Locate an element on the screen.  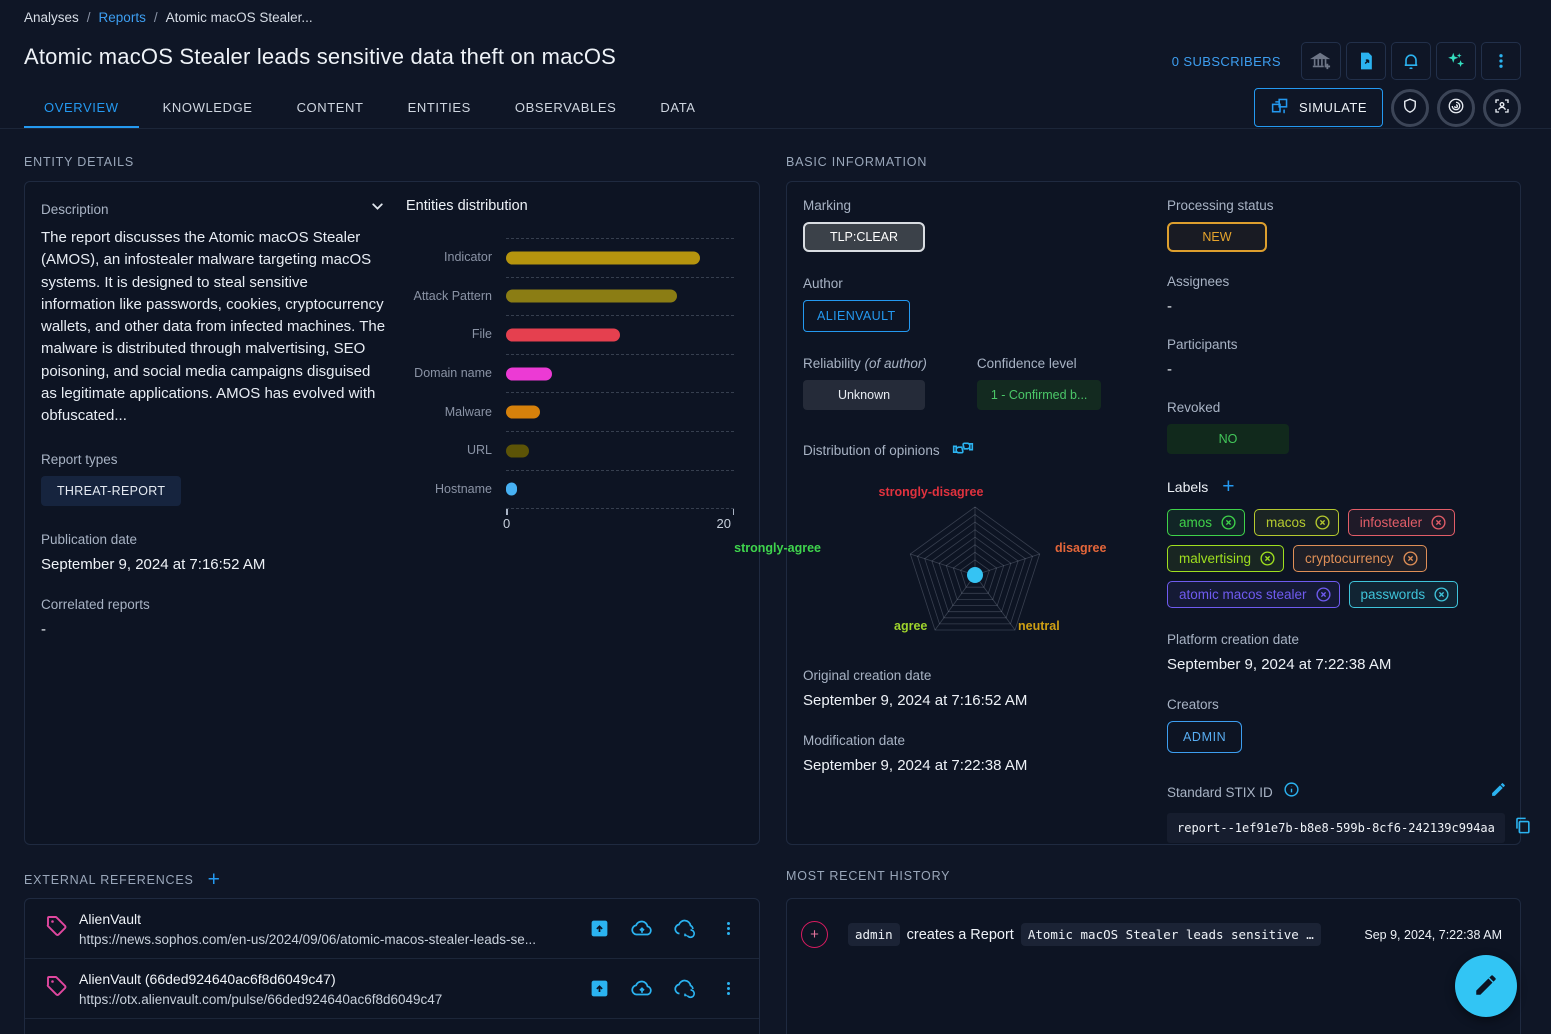
shield-score-button is located at coordinates (1410, 107).